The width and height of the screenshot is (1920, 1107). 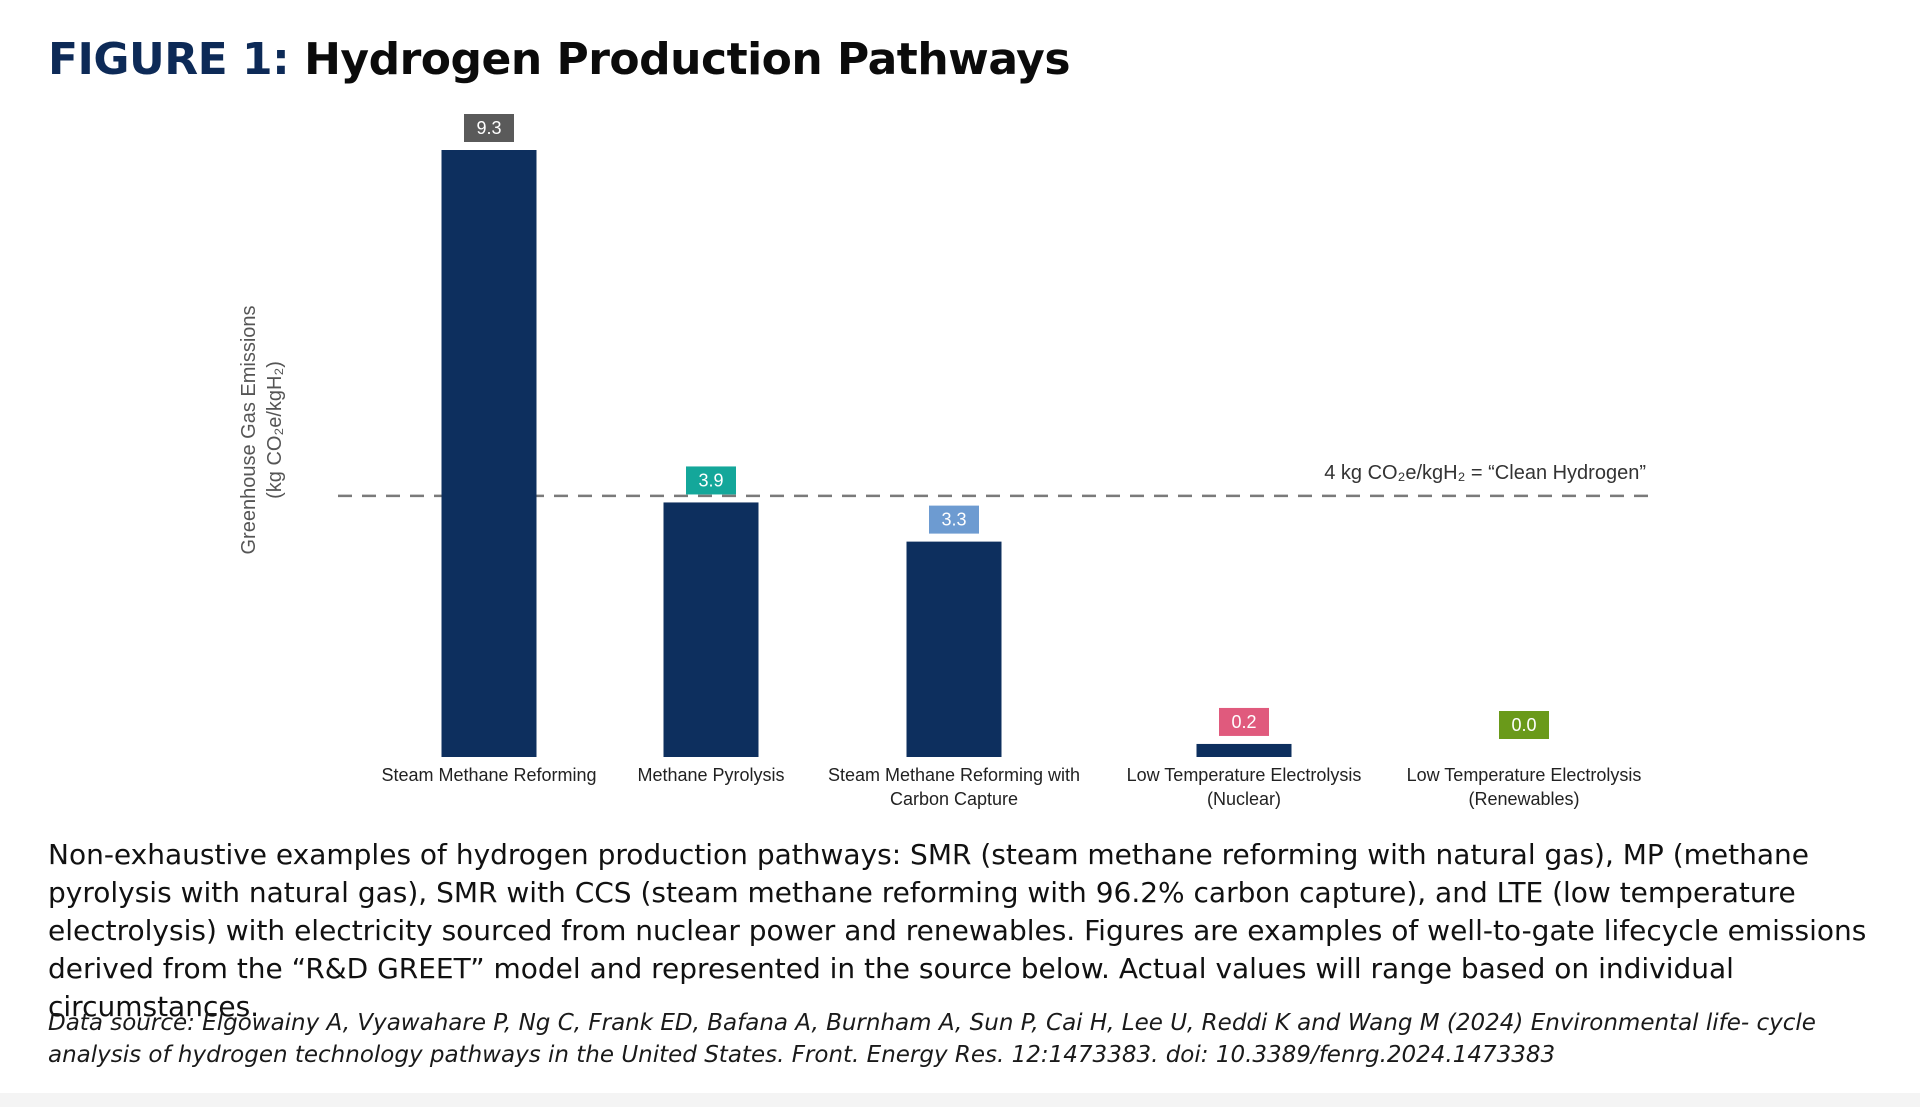 What do you see at coordinates (954, 775) in the screenshot?
I see `category-label-3-line1: Steam Methane Reforming with` at bounding box center [954, 775].